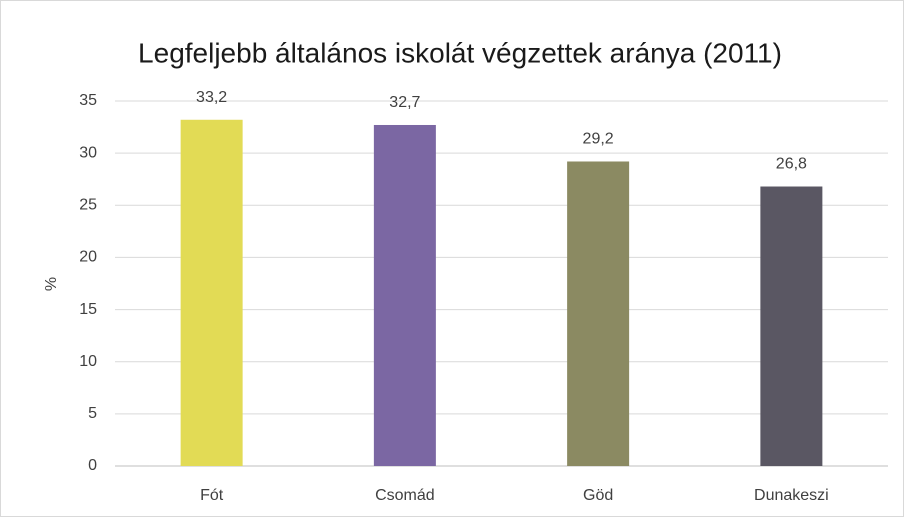 The width and height of the screenshot is (904, 517). I want to click on y-tick-label: 20, so click(88, 257).